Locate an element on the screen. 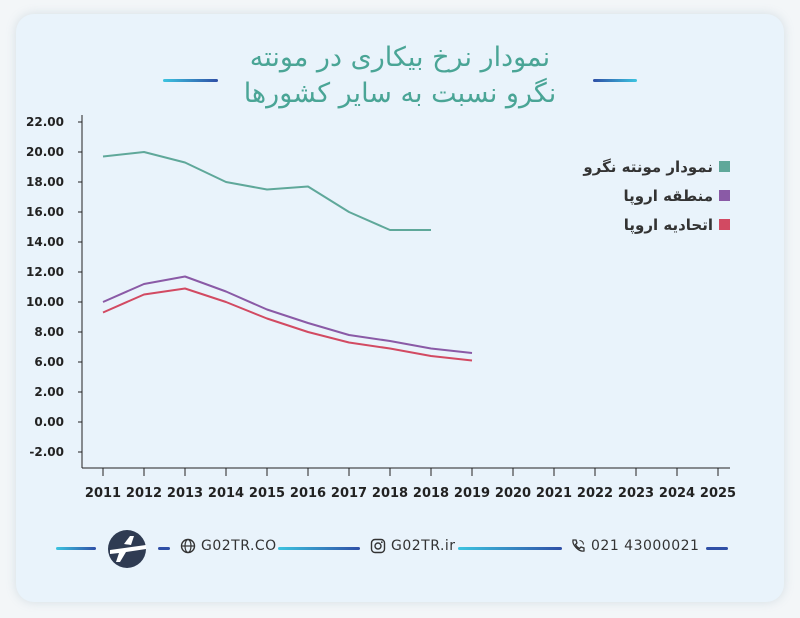 The height and width of the screenshot is (618, 800). chart-title-line2: نگرو نسبت به سایر کشورها is located at coordinates (400, 93).